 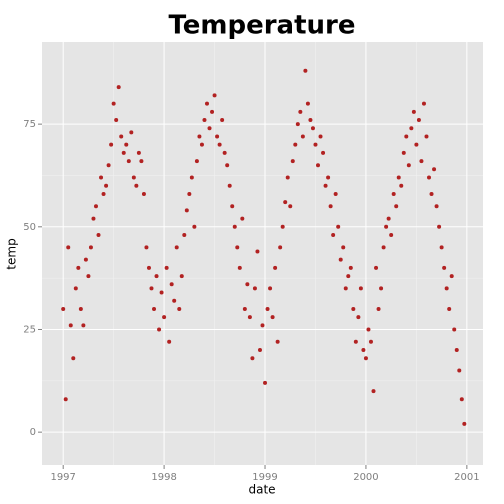 I want to click on y-tick-label: 25, so click(x=29, y=329).